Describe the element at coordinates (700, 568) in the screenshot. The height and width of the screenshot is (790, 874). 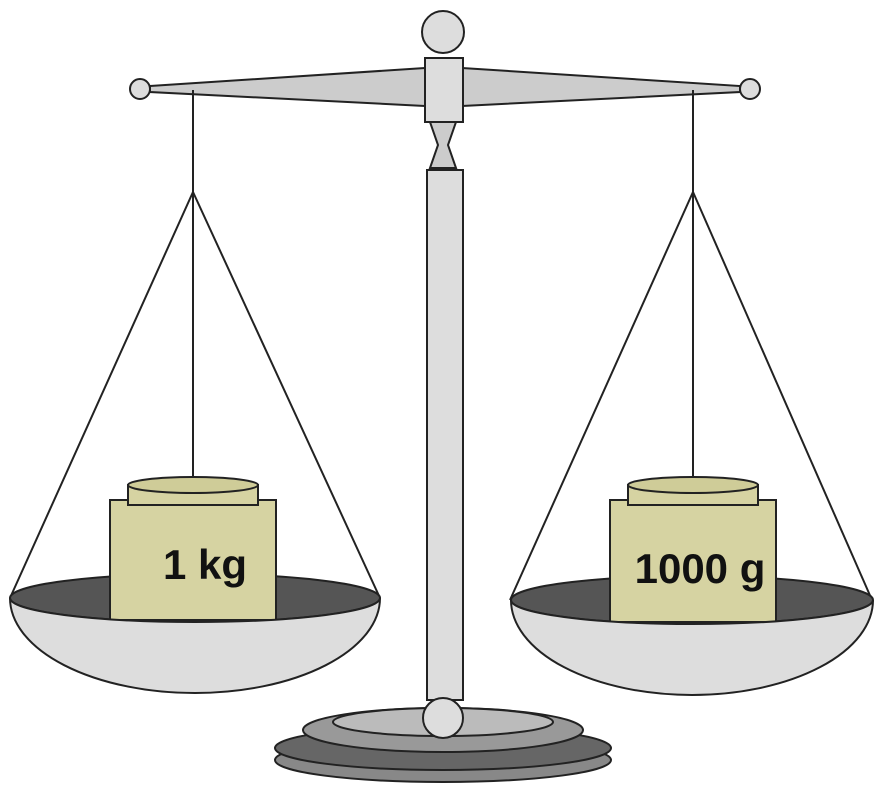
I see `weight-label: 1000 g` at that location.